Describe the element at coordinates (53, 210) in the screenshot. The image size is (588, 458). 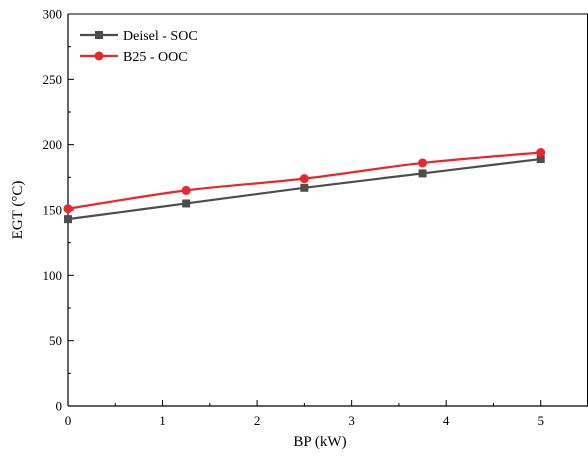
I see `y-tick-label: 150` at that location.